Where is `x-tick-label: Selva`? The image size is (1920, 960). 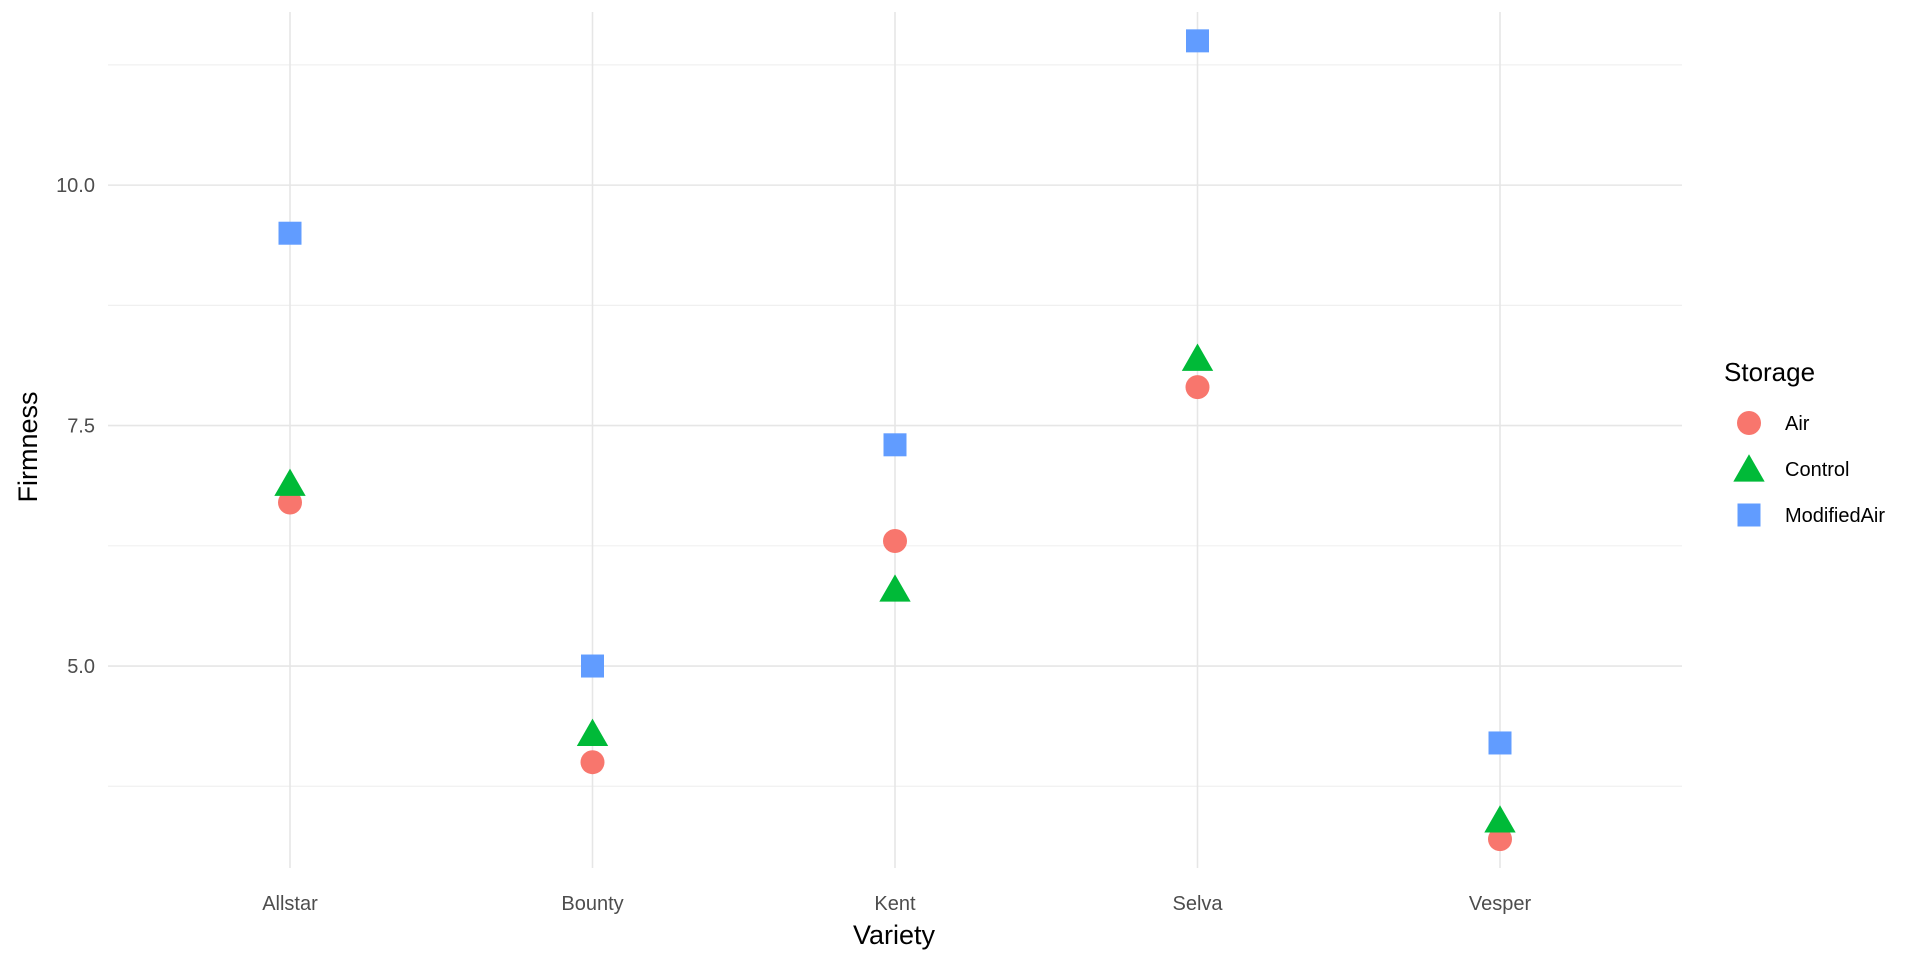
x-tick-label: Selva is located at coordinates (1197, 904).